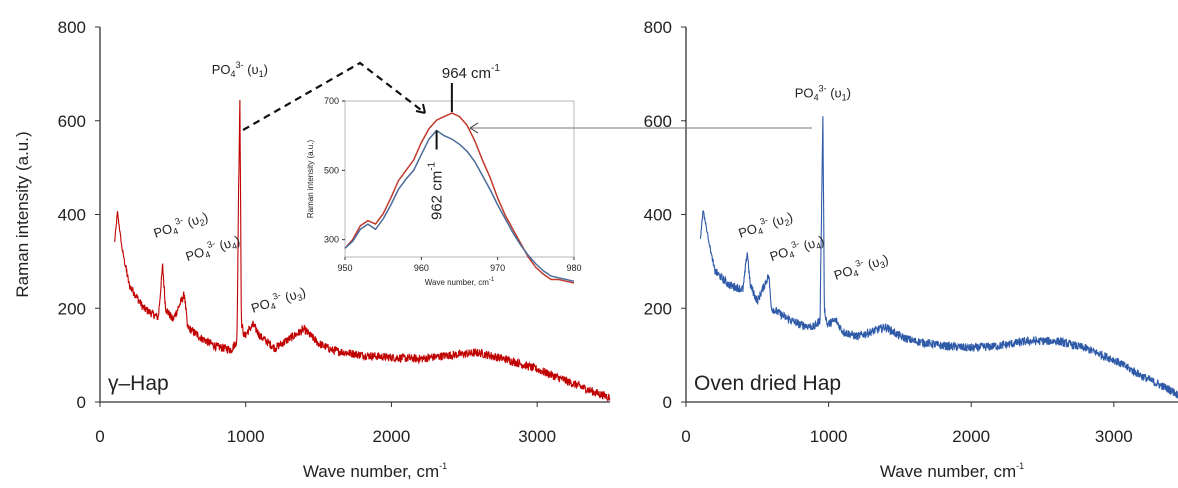  What do you see at coordinates (331, 101) in the screenshot?
I see `inset-y-tick-label: 700` at bounding box center [331, 101].